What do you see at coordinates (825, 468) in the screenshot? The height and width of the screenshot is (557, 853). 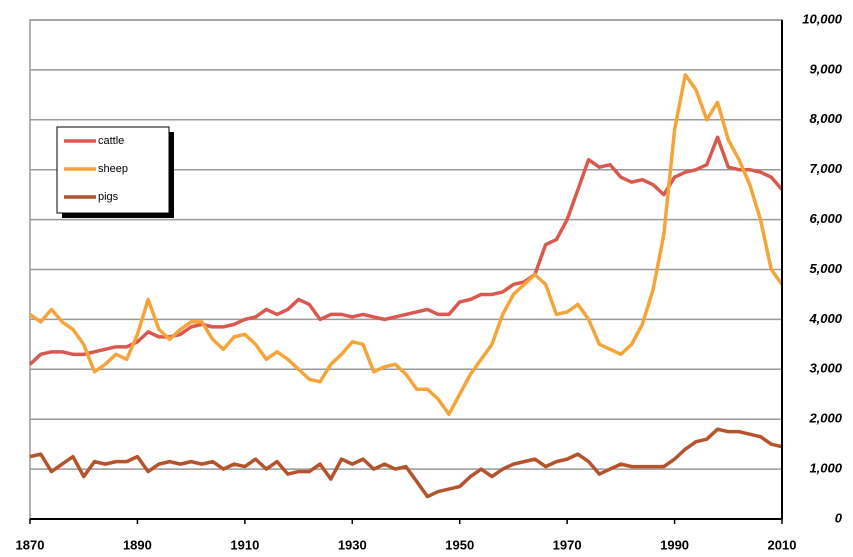 I see `y-tick-label: 1,000` at bounding box center [825, 468].